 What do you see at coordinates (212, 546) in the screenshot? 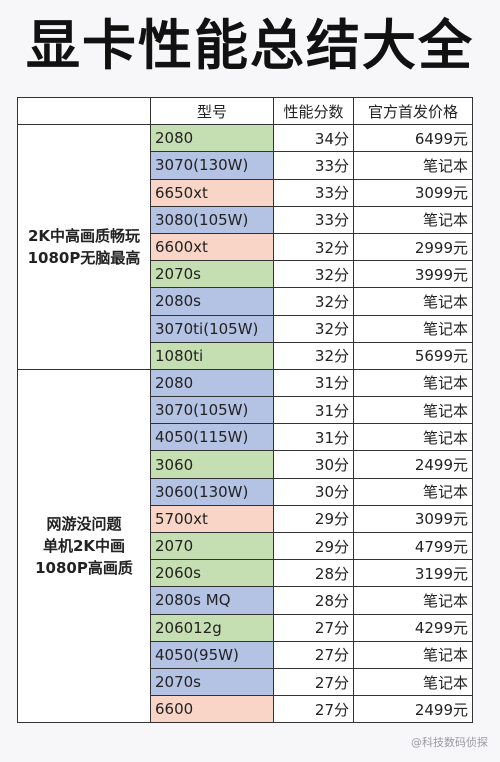
I see `model-cell: 2070` at bounding box center [212, 546].